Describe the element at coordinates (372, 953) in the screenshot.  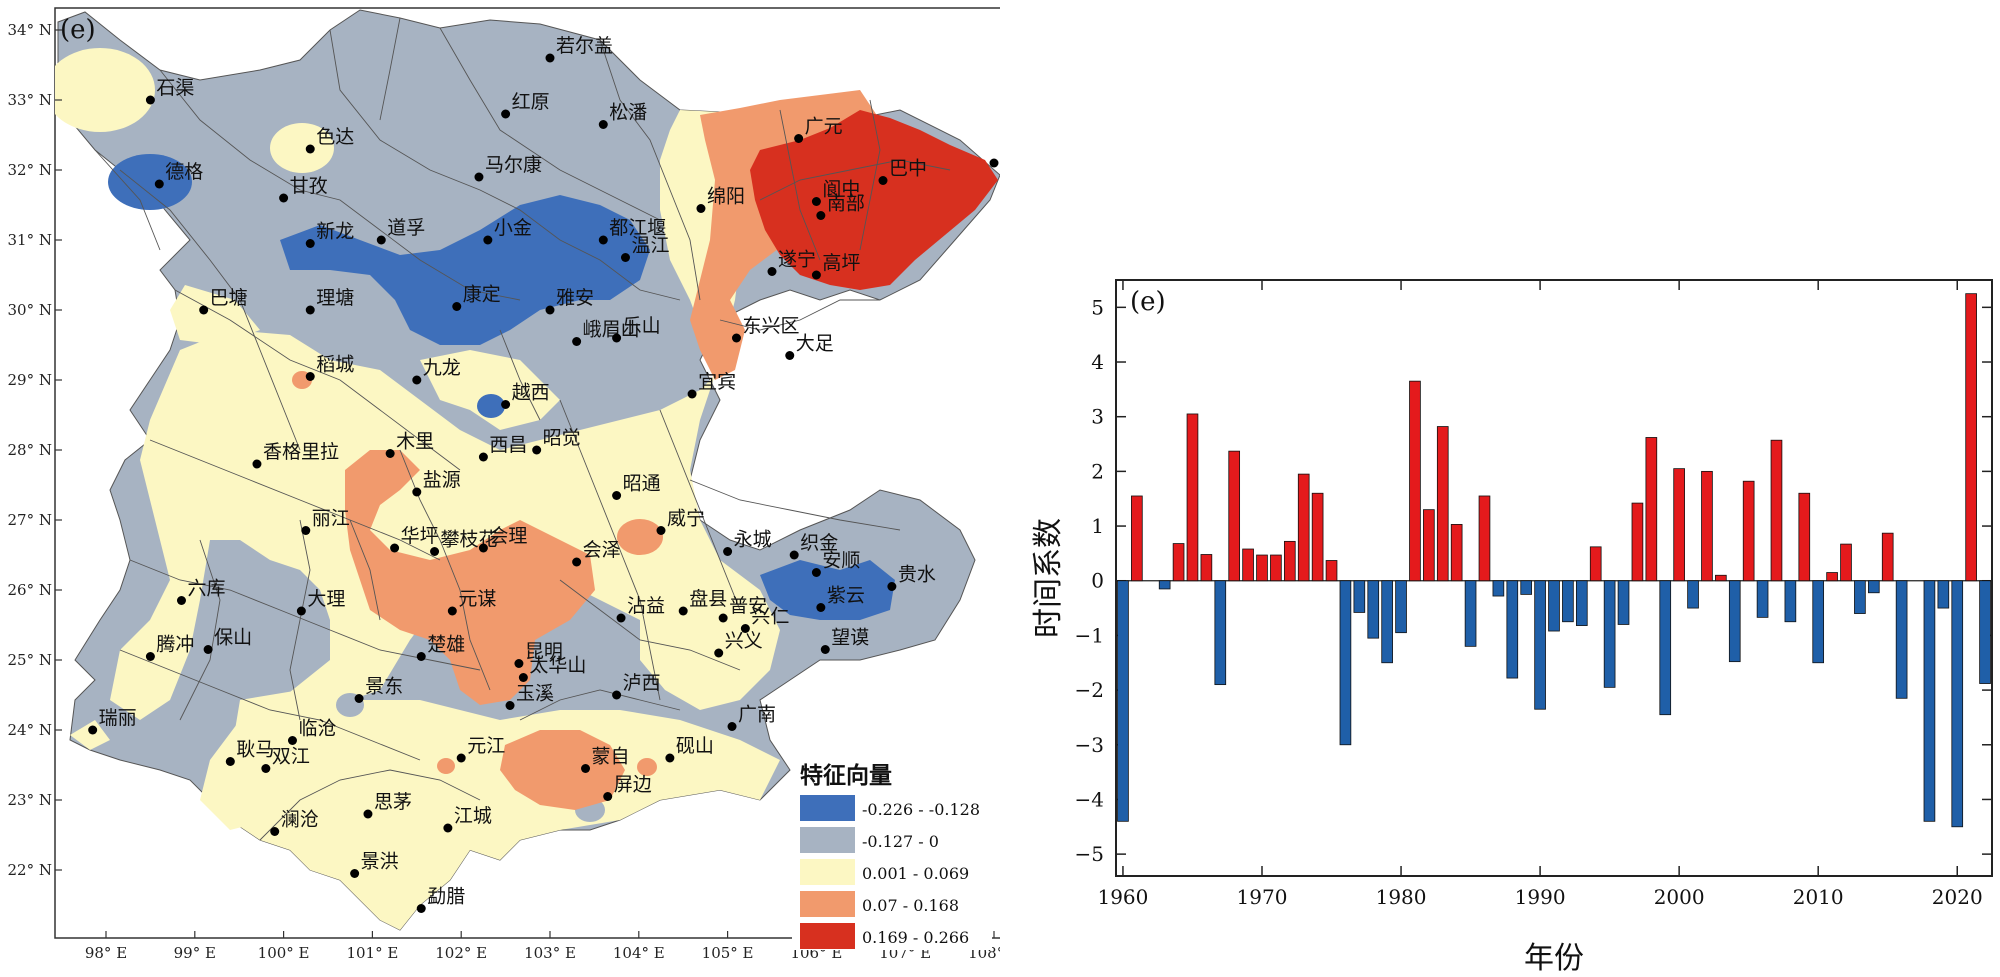
I see `lon-tick-label: 101° E` at that location.